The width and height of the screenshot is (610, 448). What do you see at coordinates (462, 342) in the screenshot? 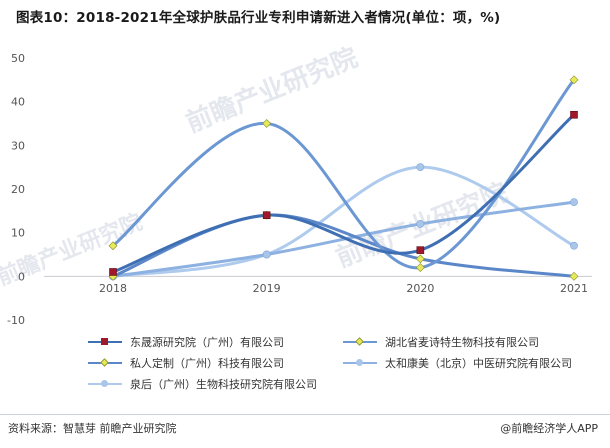
I see `legend-label: 湖北省麦诗特生物科技有限公司` at bounding box center [462, 342].